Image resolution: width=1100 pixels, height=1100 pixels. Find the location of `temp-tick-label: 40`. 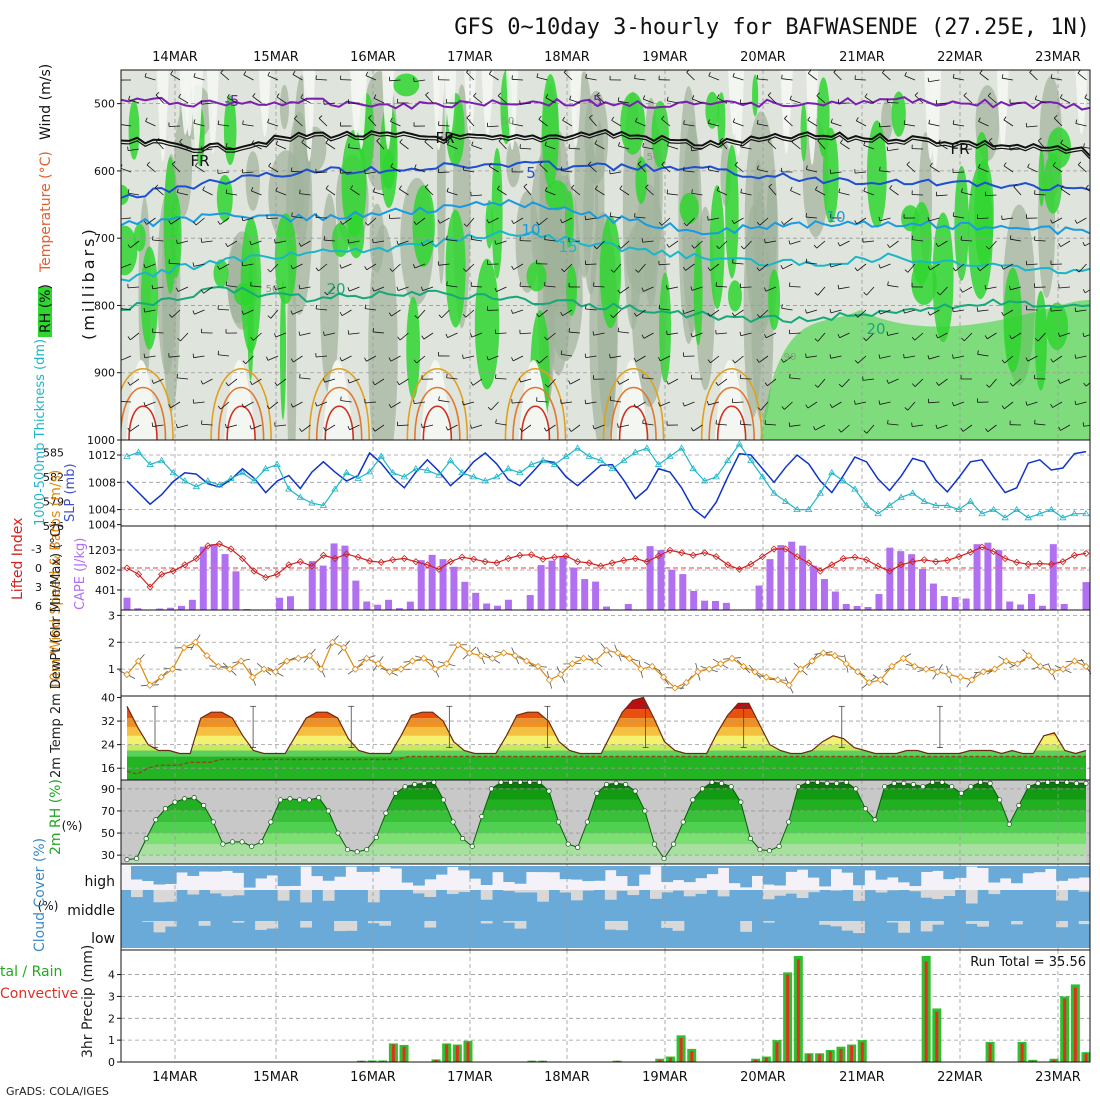

temp-tick-label: 40 is located at coordinates (108, 697).